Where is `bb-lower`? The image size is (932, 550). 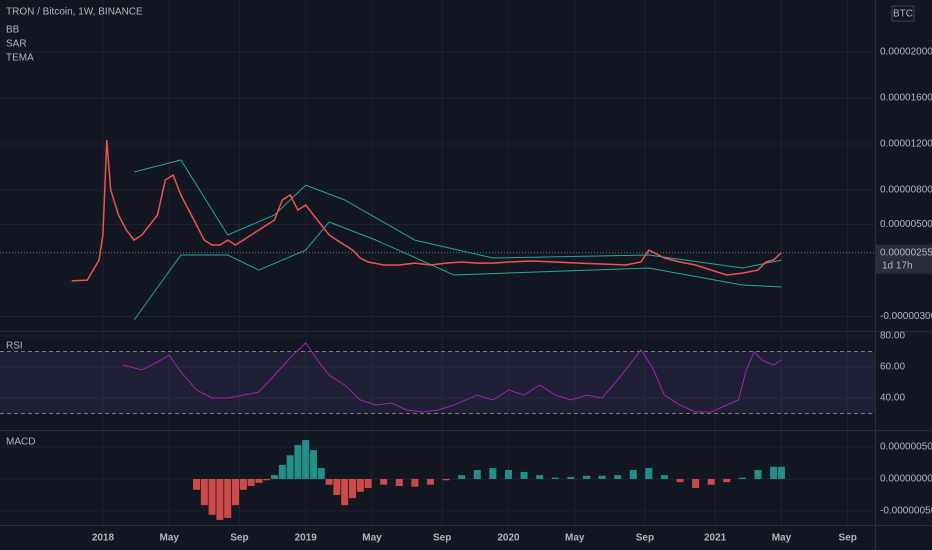
bb-lower is located at coordinates (457, 271).